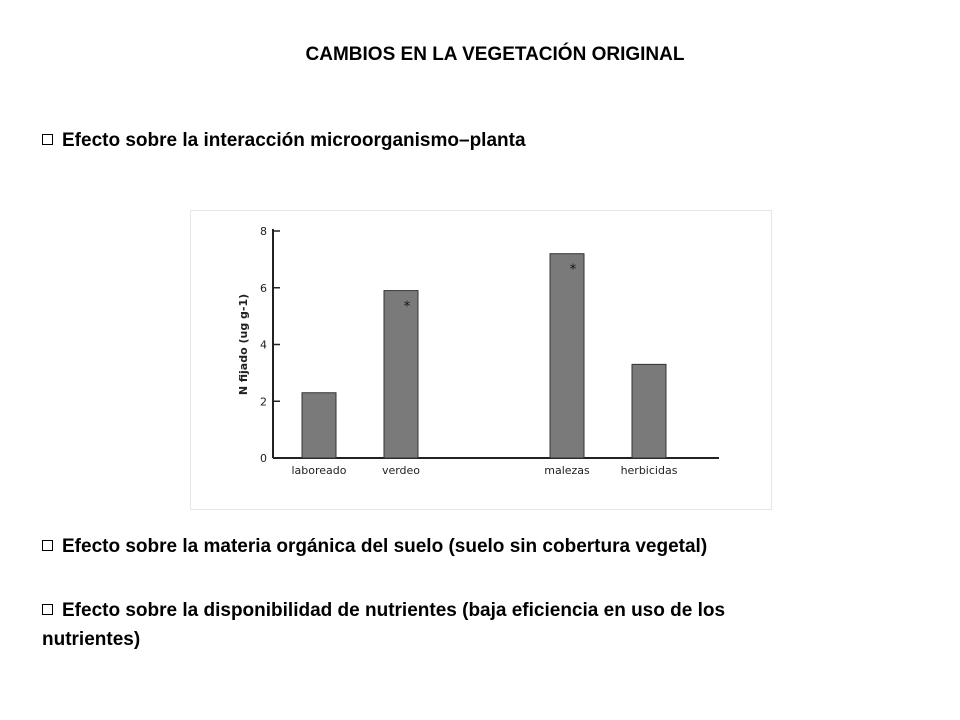  Describe the element at coordinates (401, 374) in the screenshot. I see `bar-verdeo` at that location.